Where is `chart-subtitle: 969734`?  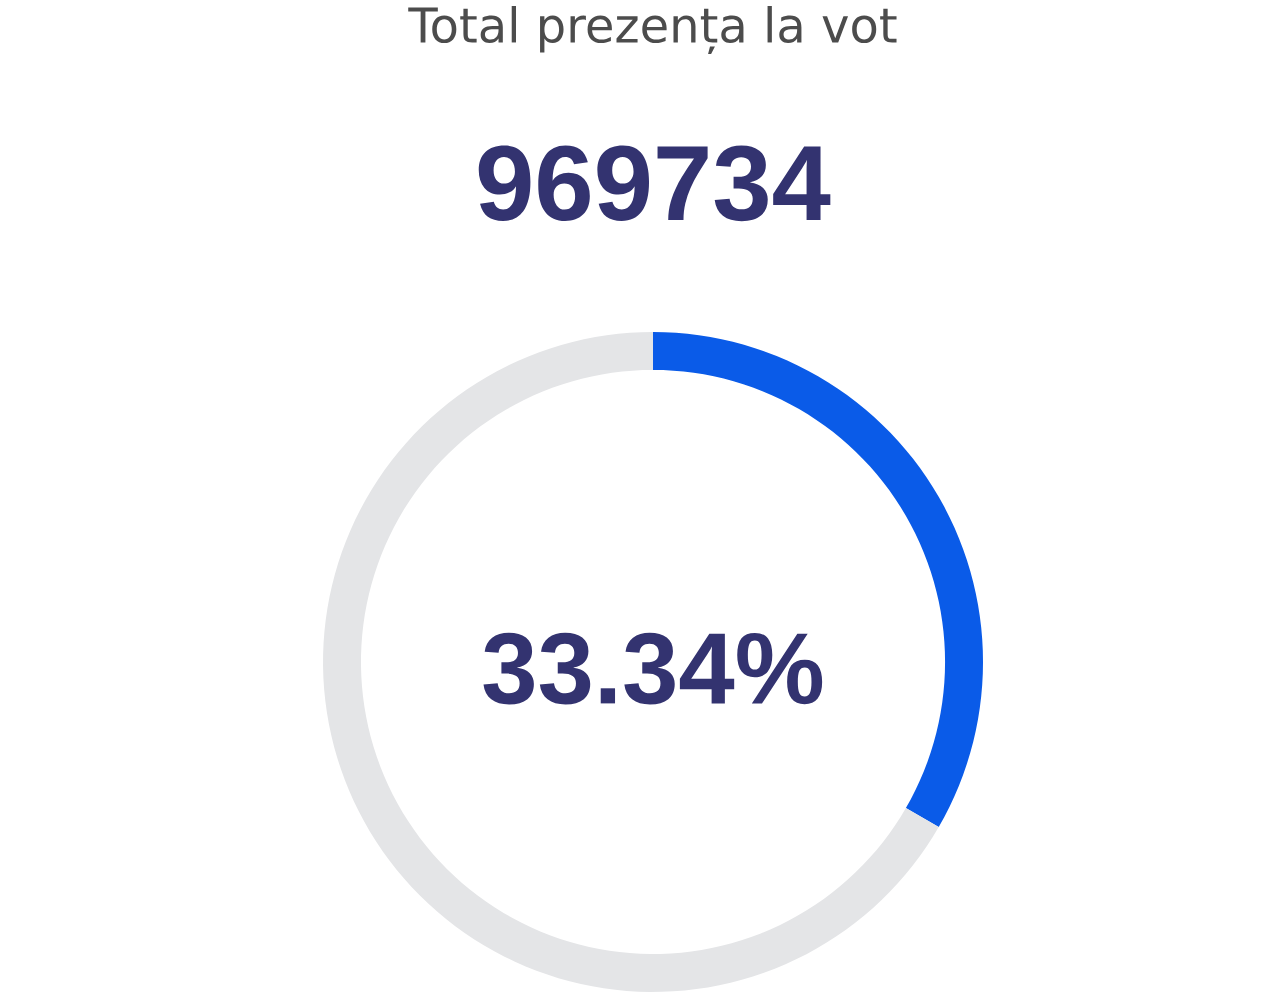 chart-subtitle: 969734 is located at coordinates (654, 183).